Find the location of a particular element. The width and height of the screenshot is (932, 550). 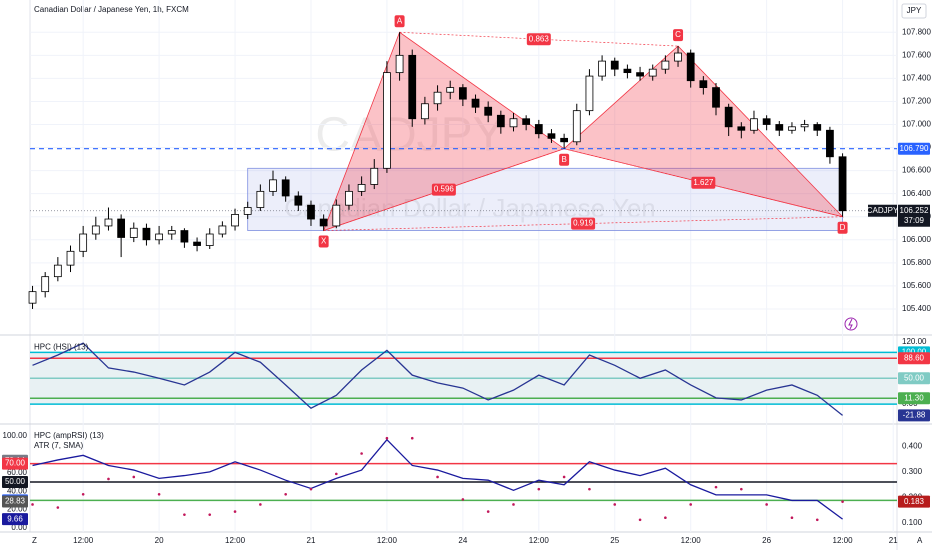

indicator-name: ATR (7, SMA) is located at coordinates (59, 445).